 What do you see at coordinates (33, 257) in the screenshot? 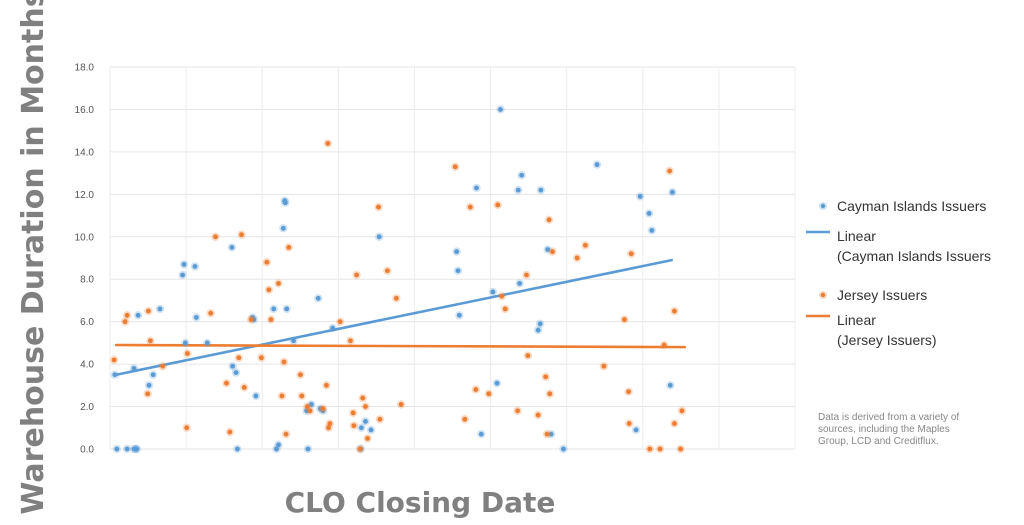
I see `y-axis-label: Warehouse Duration in Months` at bounding box center [33, 257].